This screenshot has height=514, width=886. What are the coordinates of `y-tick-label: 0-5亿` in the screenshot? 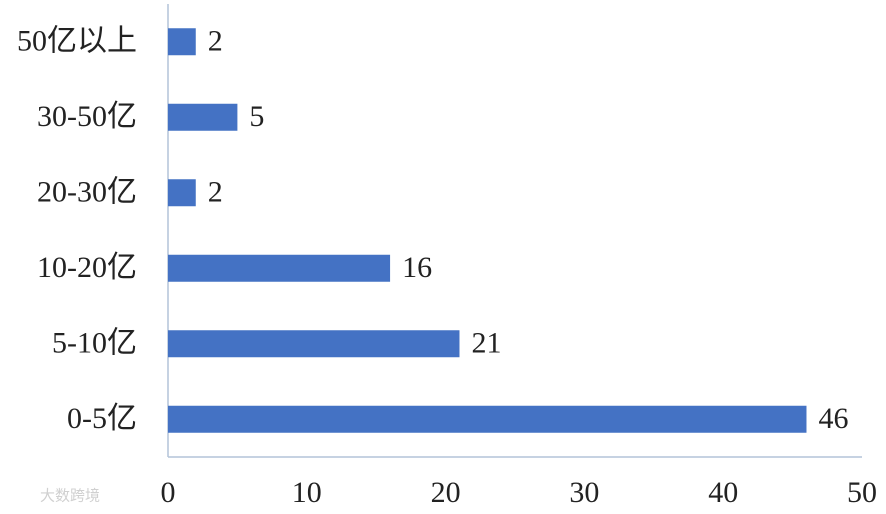 It's located at (102, 418).